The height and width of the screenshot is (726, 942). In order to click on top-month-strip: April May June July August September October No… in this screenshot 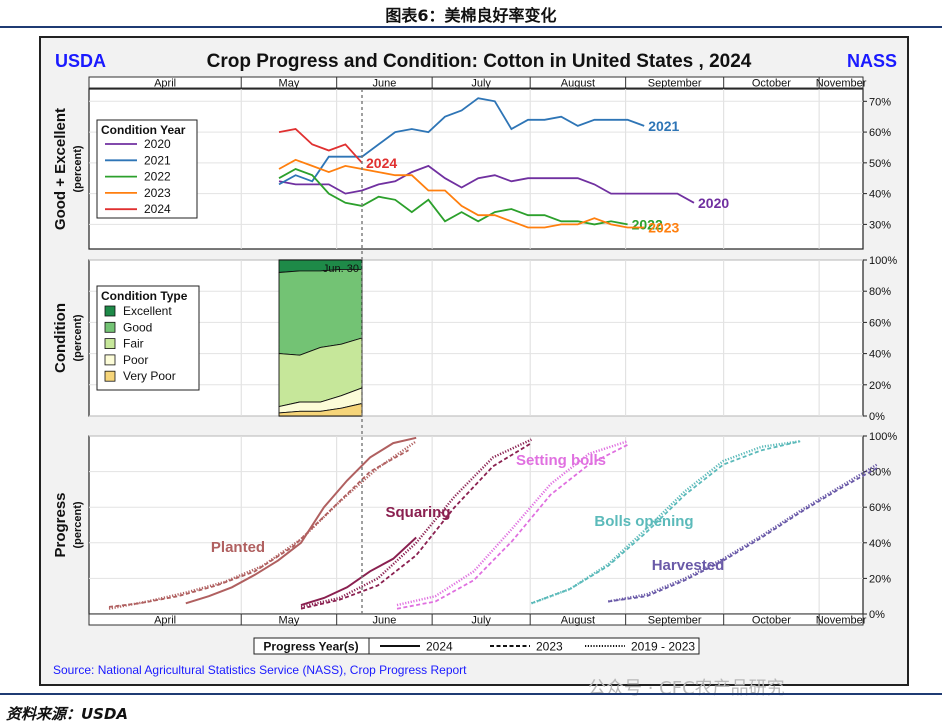, I will do `click(477, 83)`.